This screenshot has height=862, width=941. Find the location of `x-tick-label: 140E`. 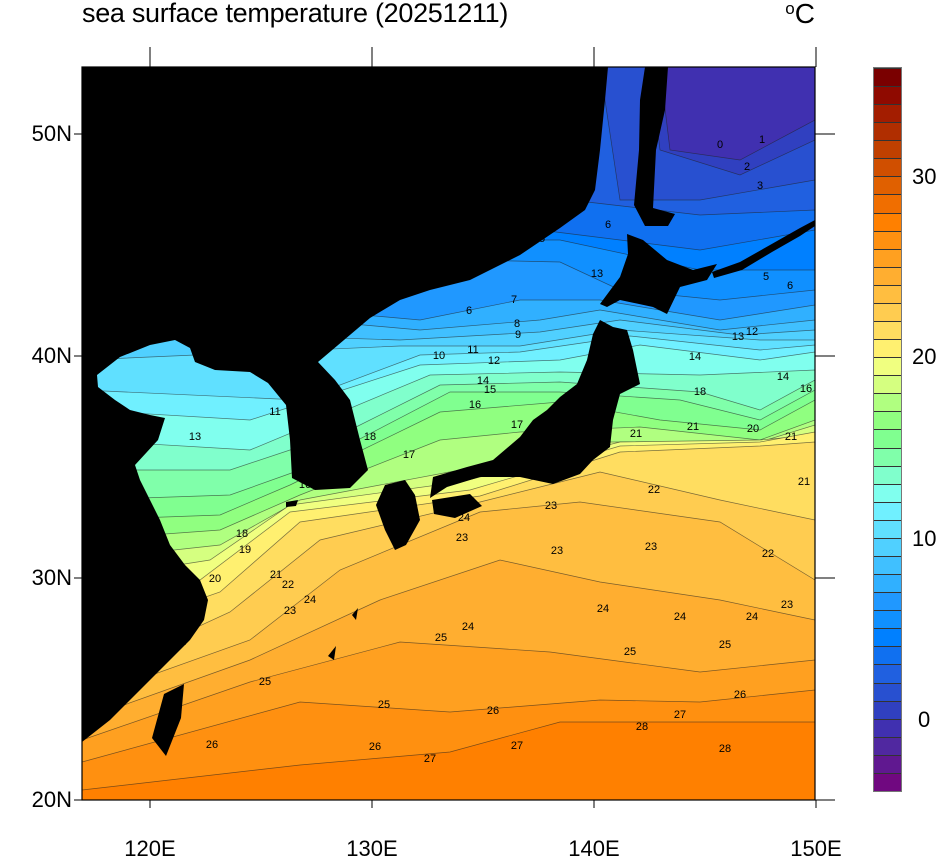

x-tick-label: 140E is located at coordinates (594, 848).